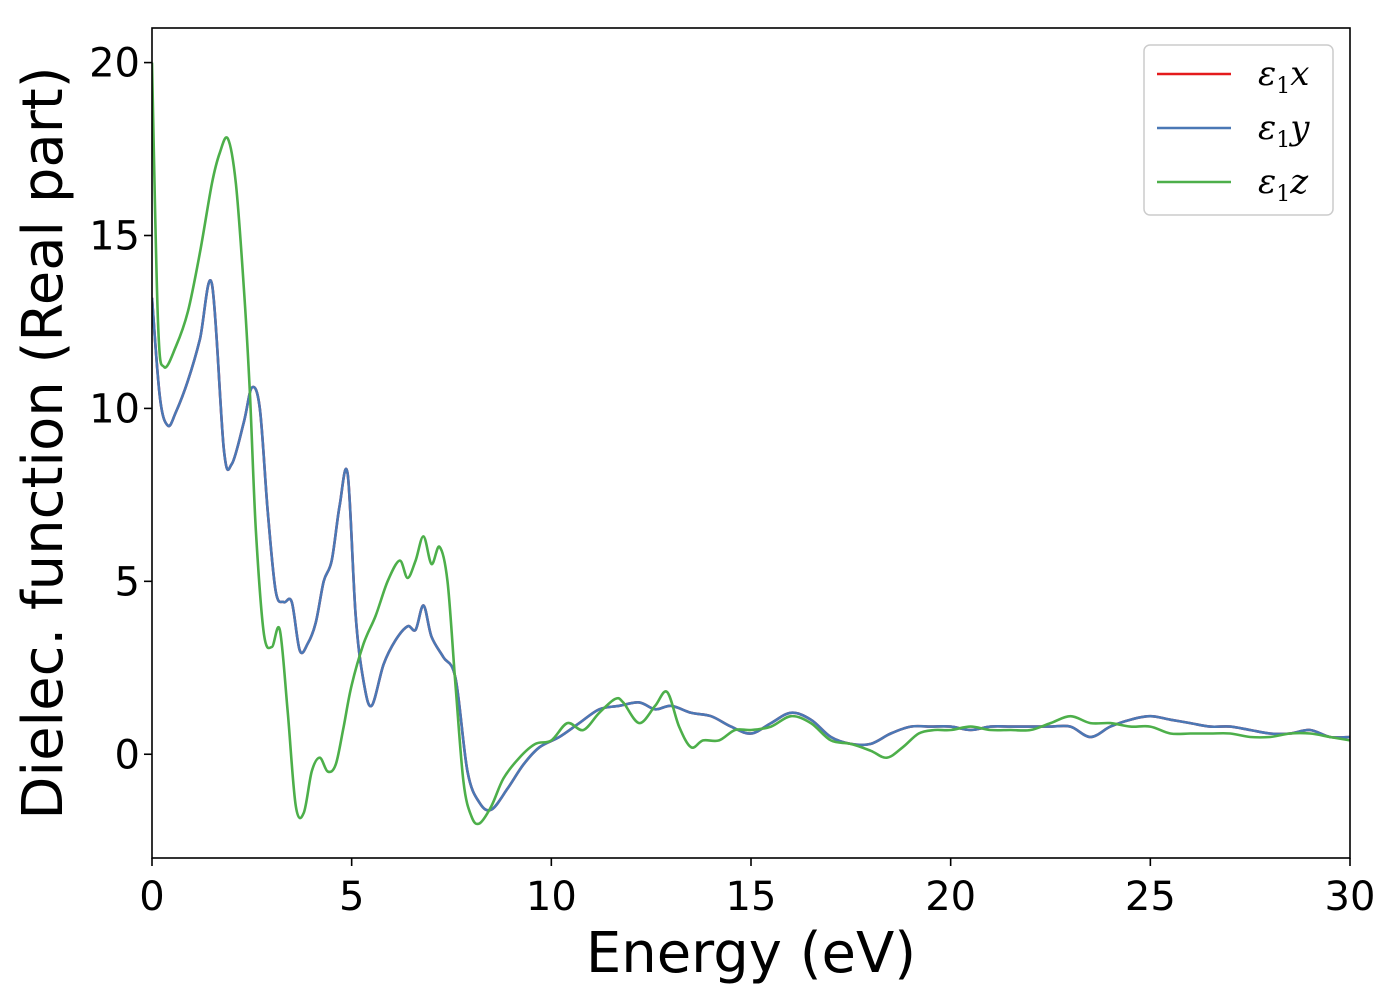  What do you see at coordinates (127, 582) in the screenshot?
I see `y-tick-label: 5` at bounding box center [127, 582].